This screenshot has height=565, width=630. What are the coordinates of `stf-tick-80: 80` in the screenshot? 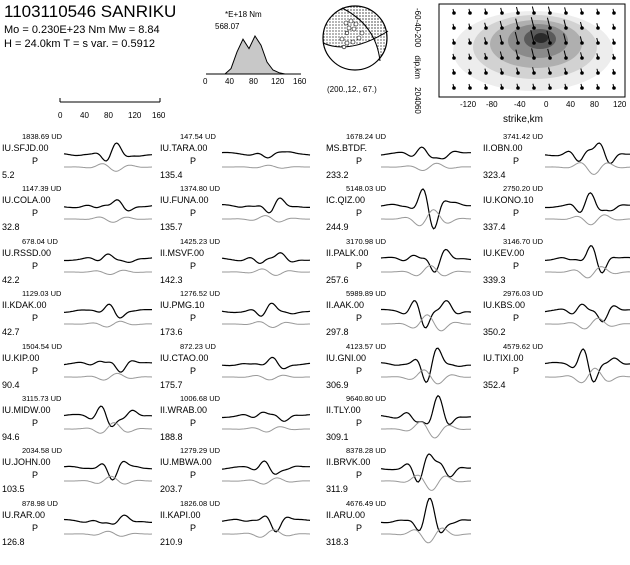 It's located at (253, 81).